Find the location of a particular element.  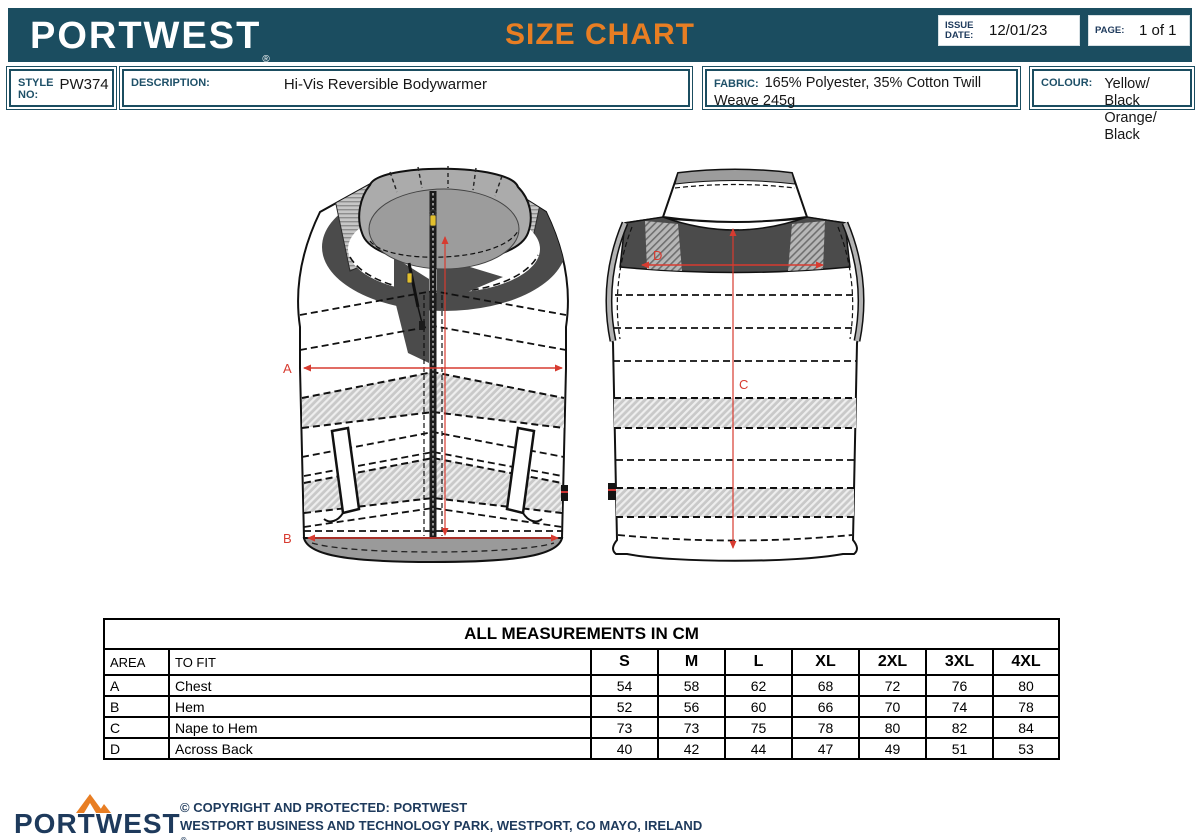

row-area: D is located at coordinates (136, 748).